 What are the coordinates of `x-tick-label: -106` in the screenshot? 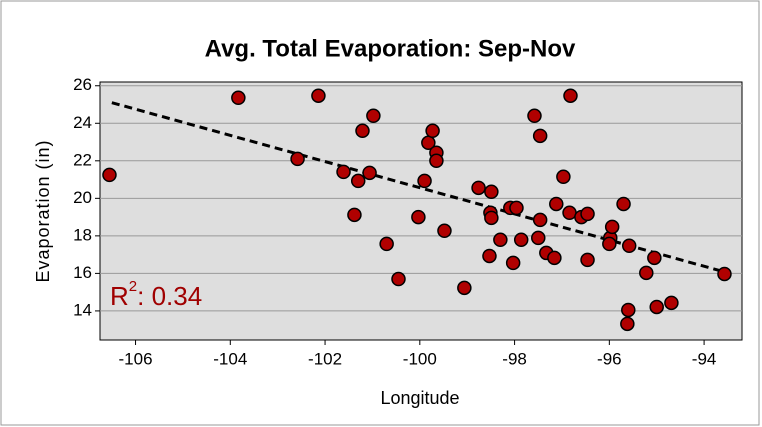 It's located at (136, 358).